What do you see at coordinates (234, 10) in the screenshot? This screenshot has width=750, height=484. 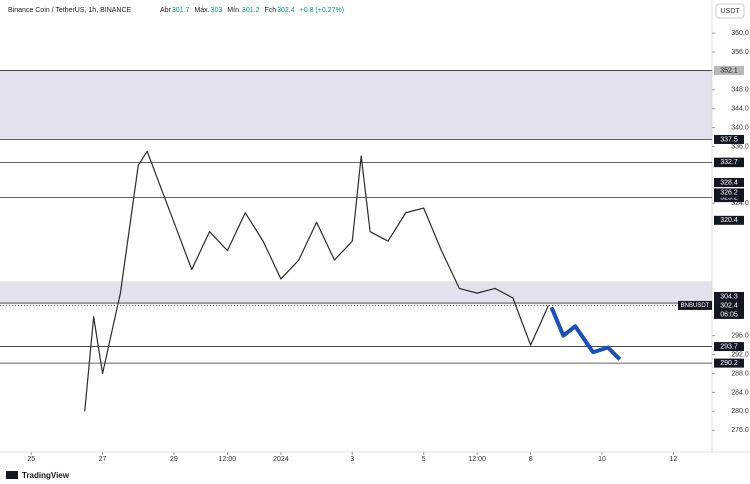 I see `ohlc-label: Mín.` at bounding box center [234, 10].